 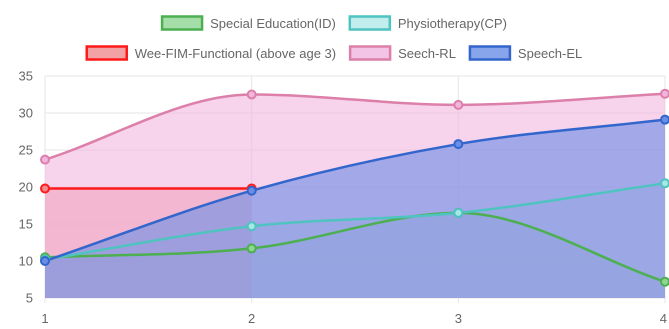 What do you see at coordinates (458, 318) in the screenshot?
I see `x-tick-label: 3` at bounding box center [458, 318].